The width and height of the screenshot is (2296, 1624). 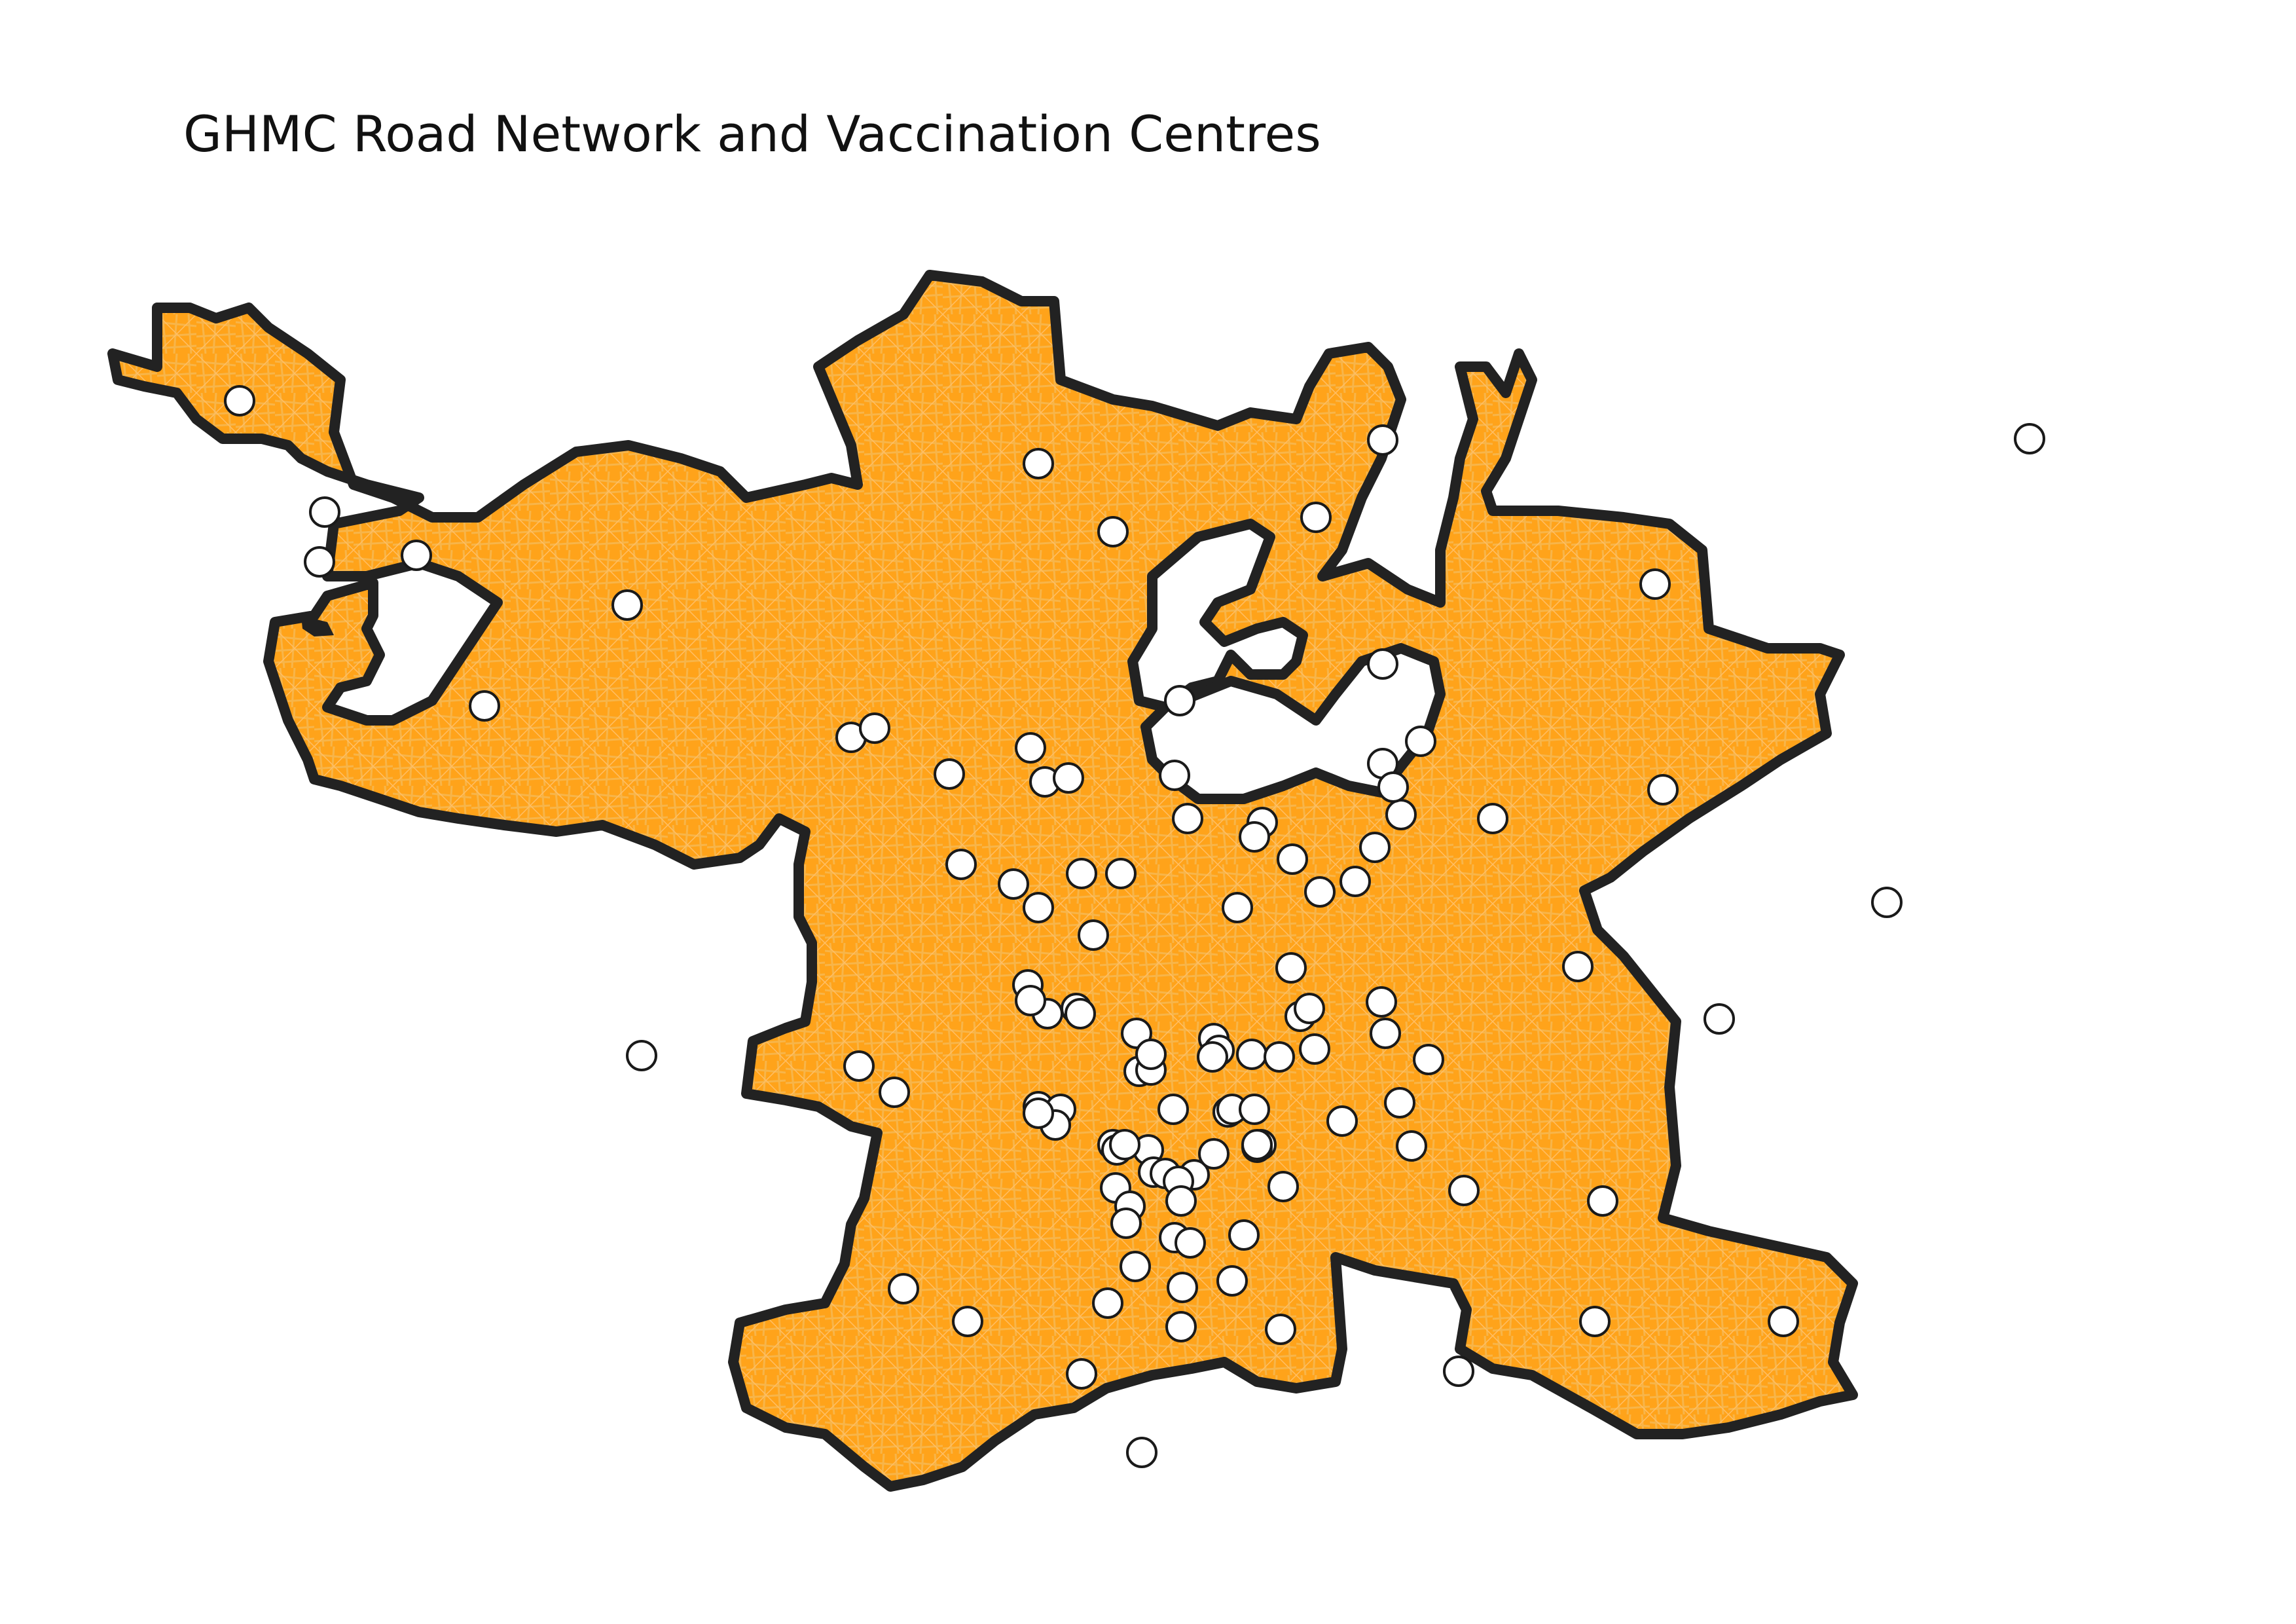 I want to click on ghmc-small-island, so click(x=317, y=626).